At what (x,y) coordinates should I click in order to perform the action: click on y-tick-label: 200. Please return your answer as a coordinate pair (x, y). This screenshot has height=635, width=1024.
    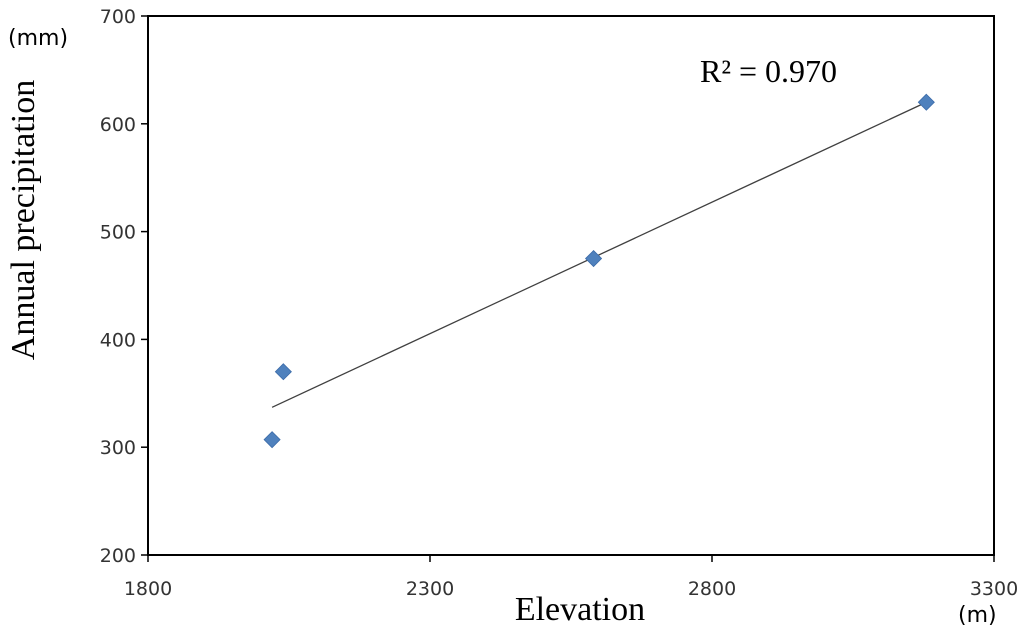
    Looking at the image, I should click on (118, 556).